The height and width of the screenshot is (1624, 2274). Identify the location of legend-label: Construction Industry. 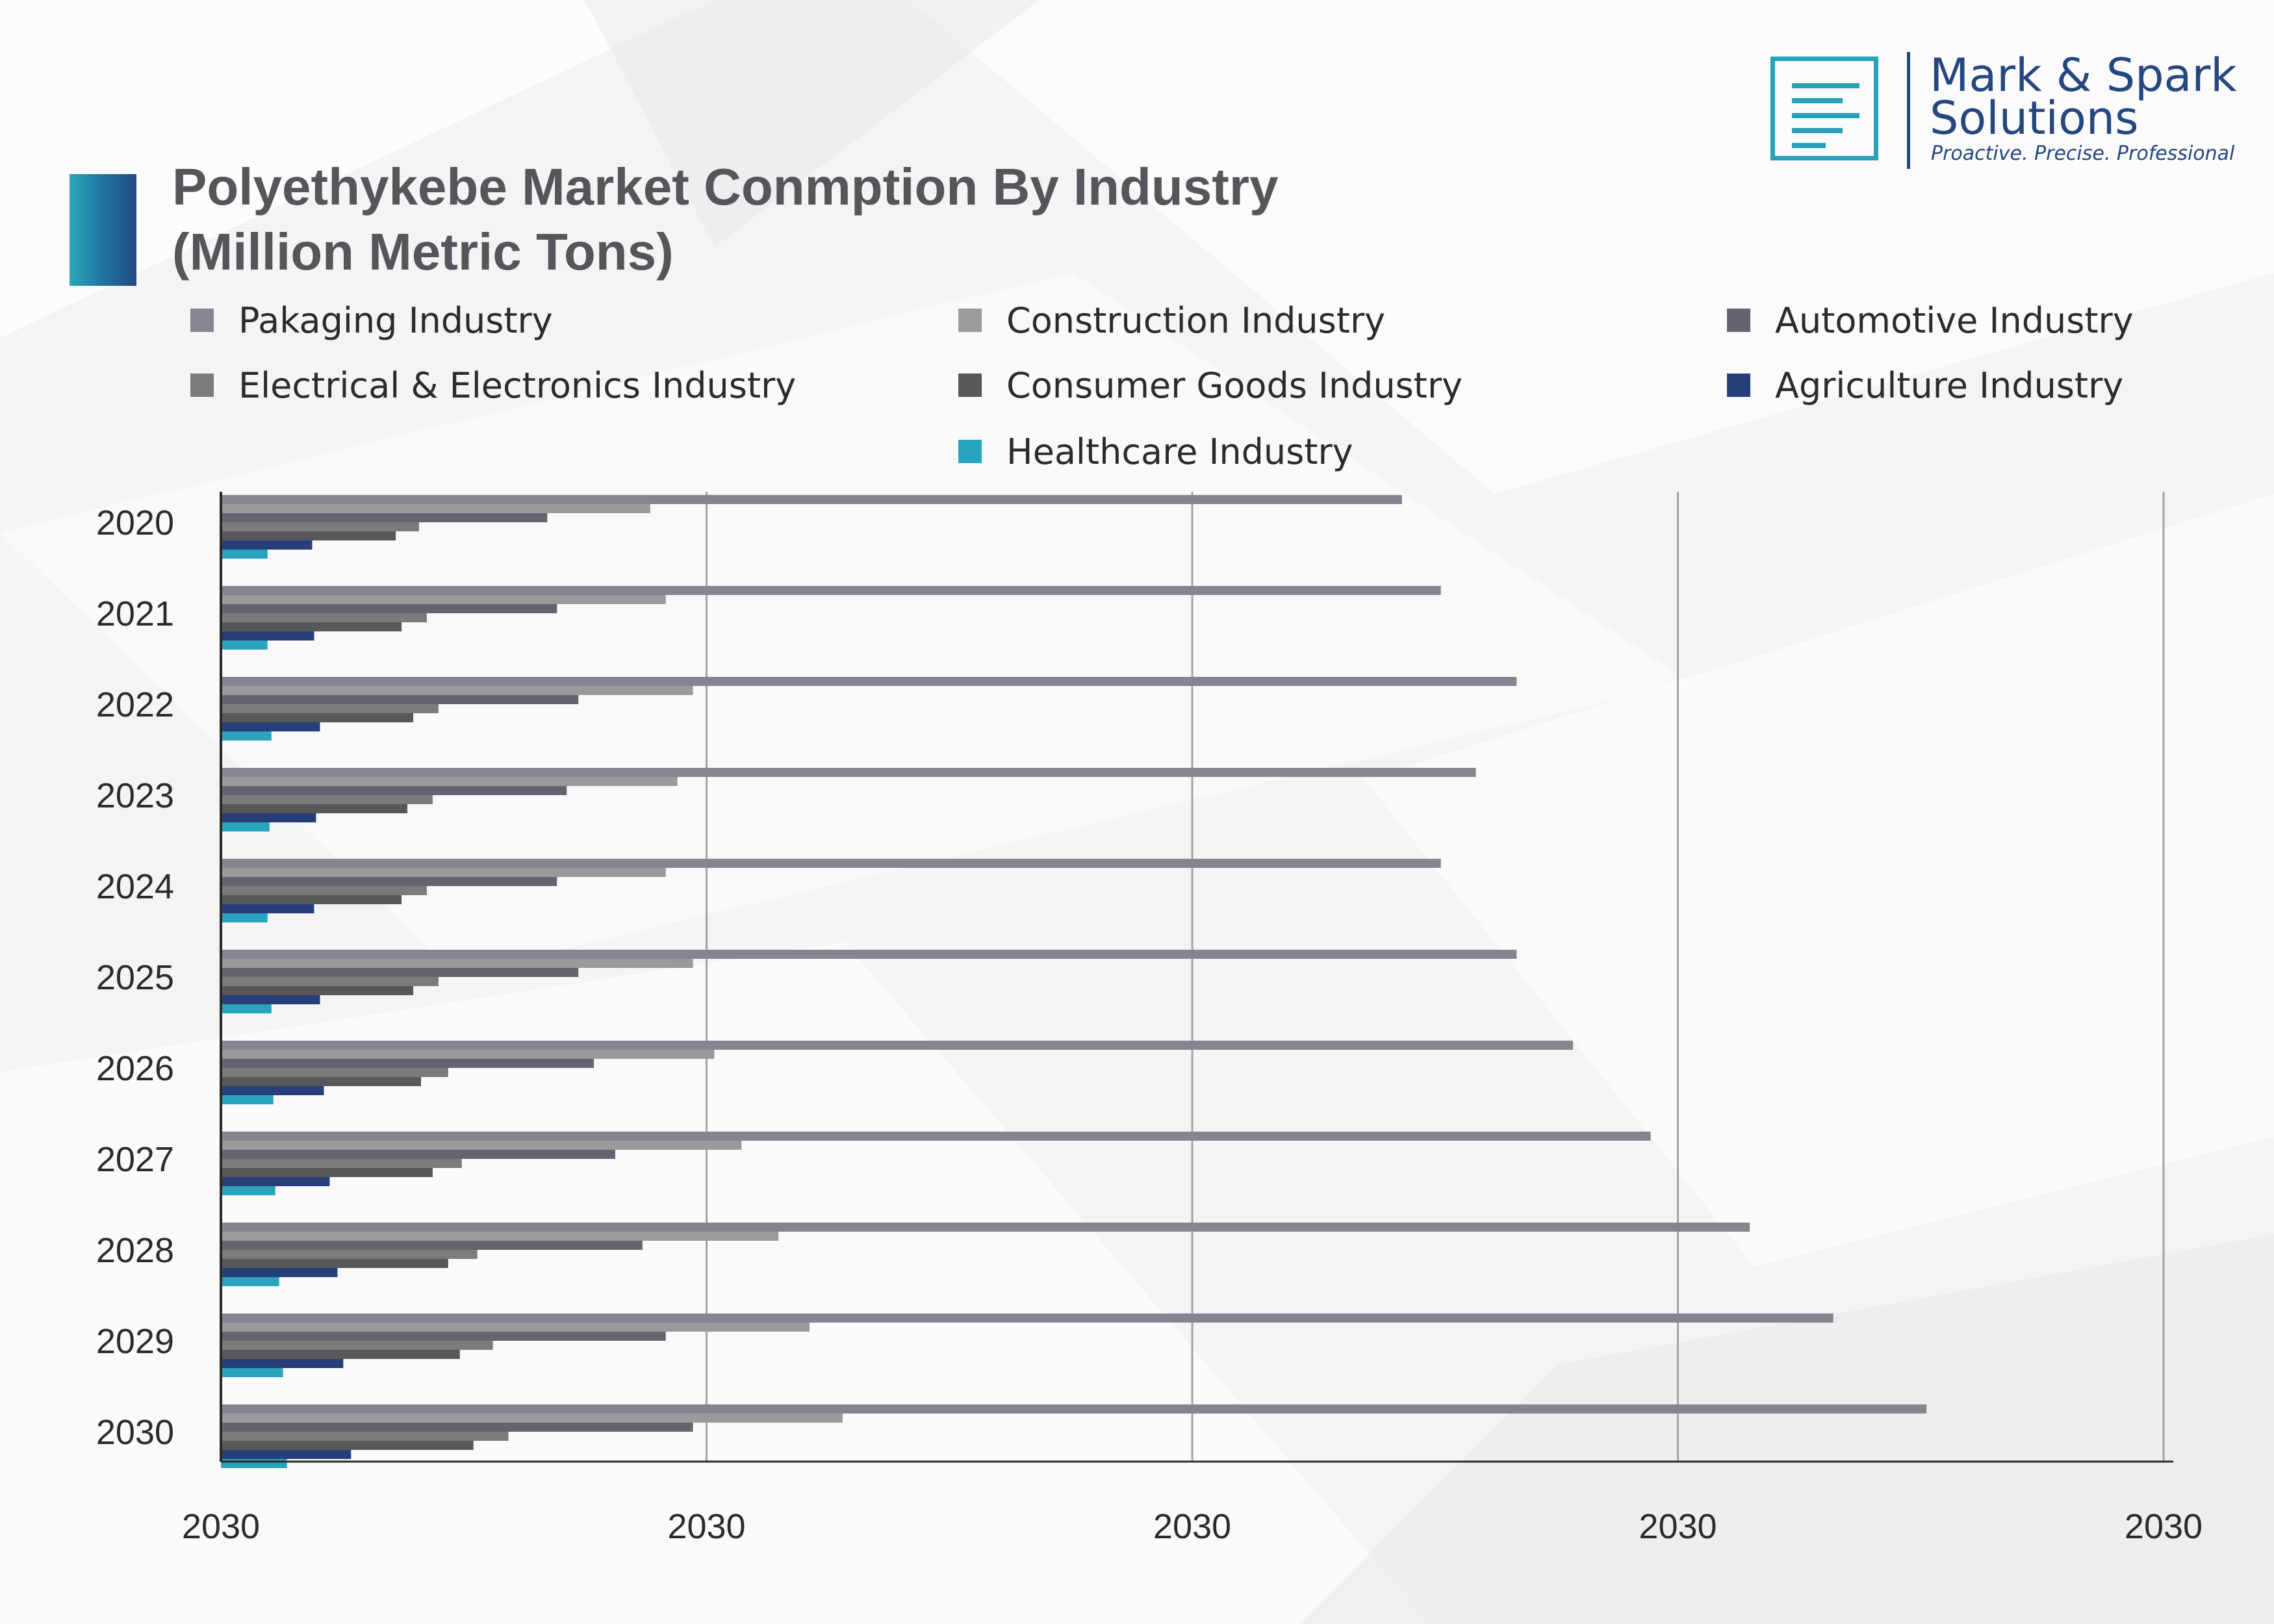
(1196, 320).